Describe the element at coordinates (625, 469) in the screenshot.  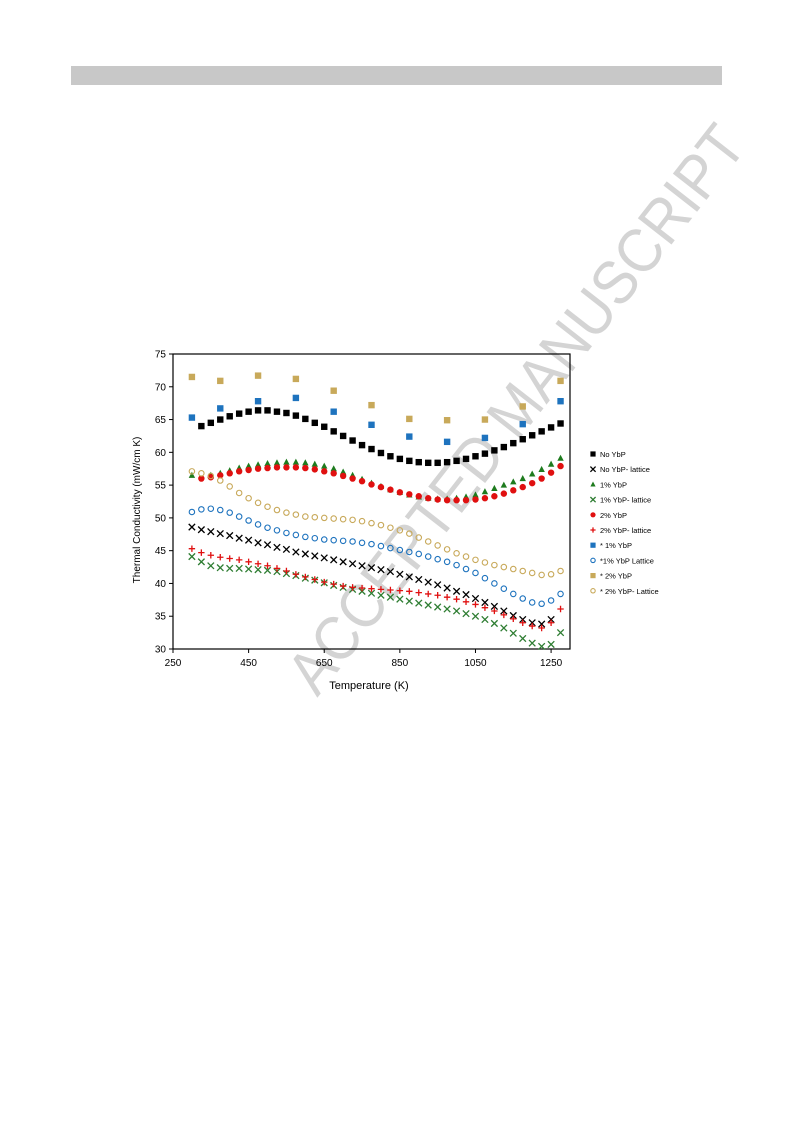
I see `legend-entry: No YbP- lattice` at that location.